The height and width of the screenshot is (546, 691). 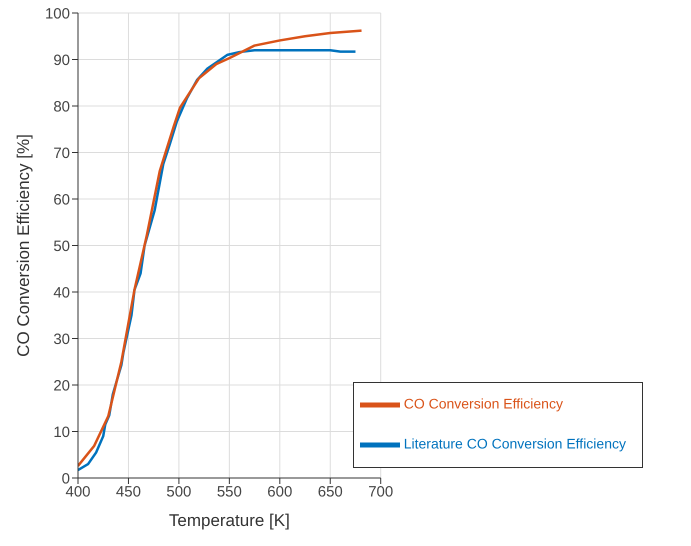 What do you see at coordinates (61, 293) in the screenshot?
I see `y-tick-label: 40` at bounding box center [61, 293].